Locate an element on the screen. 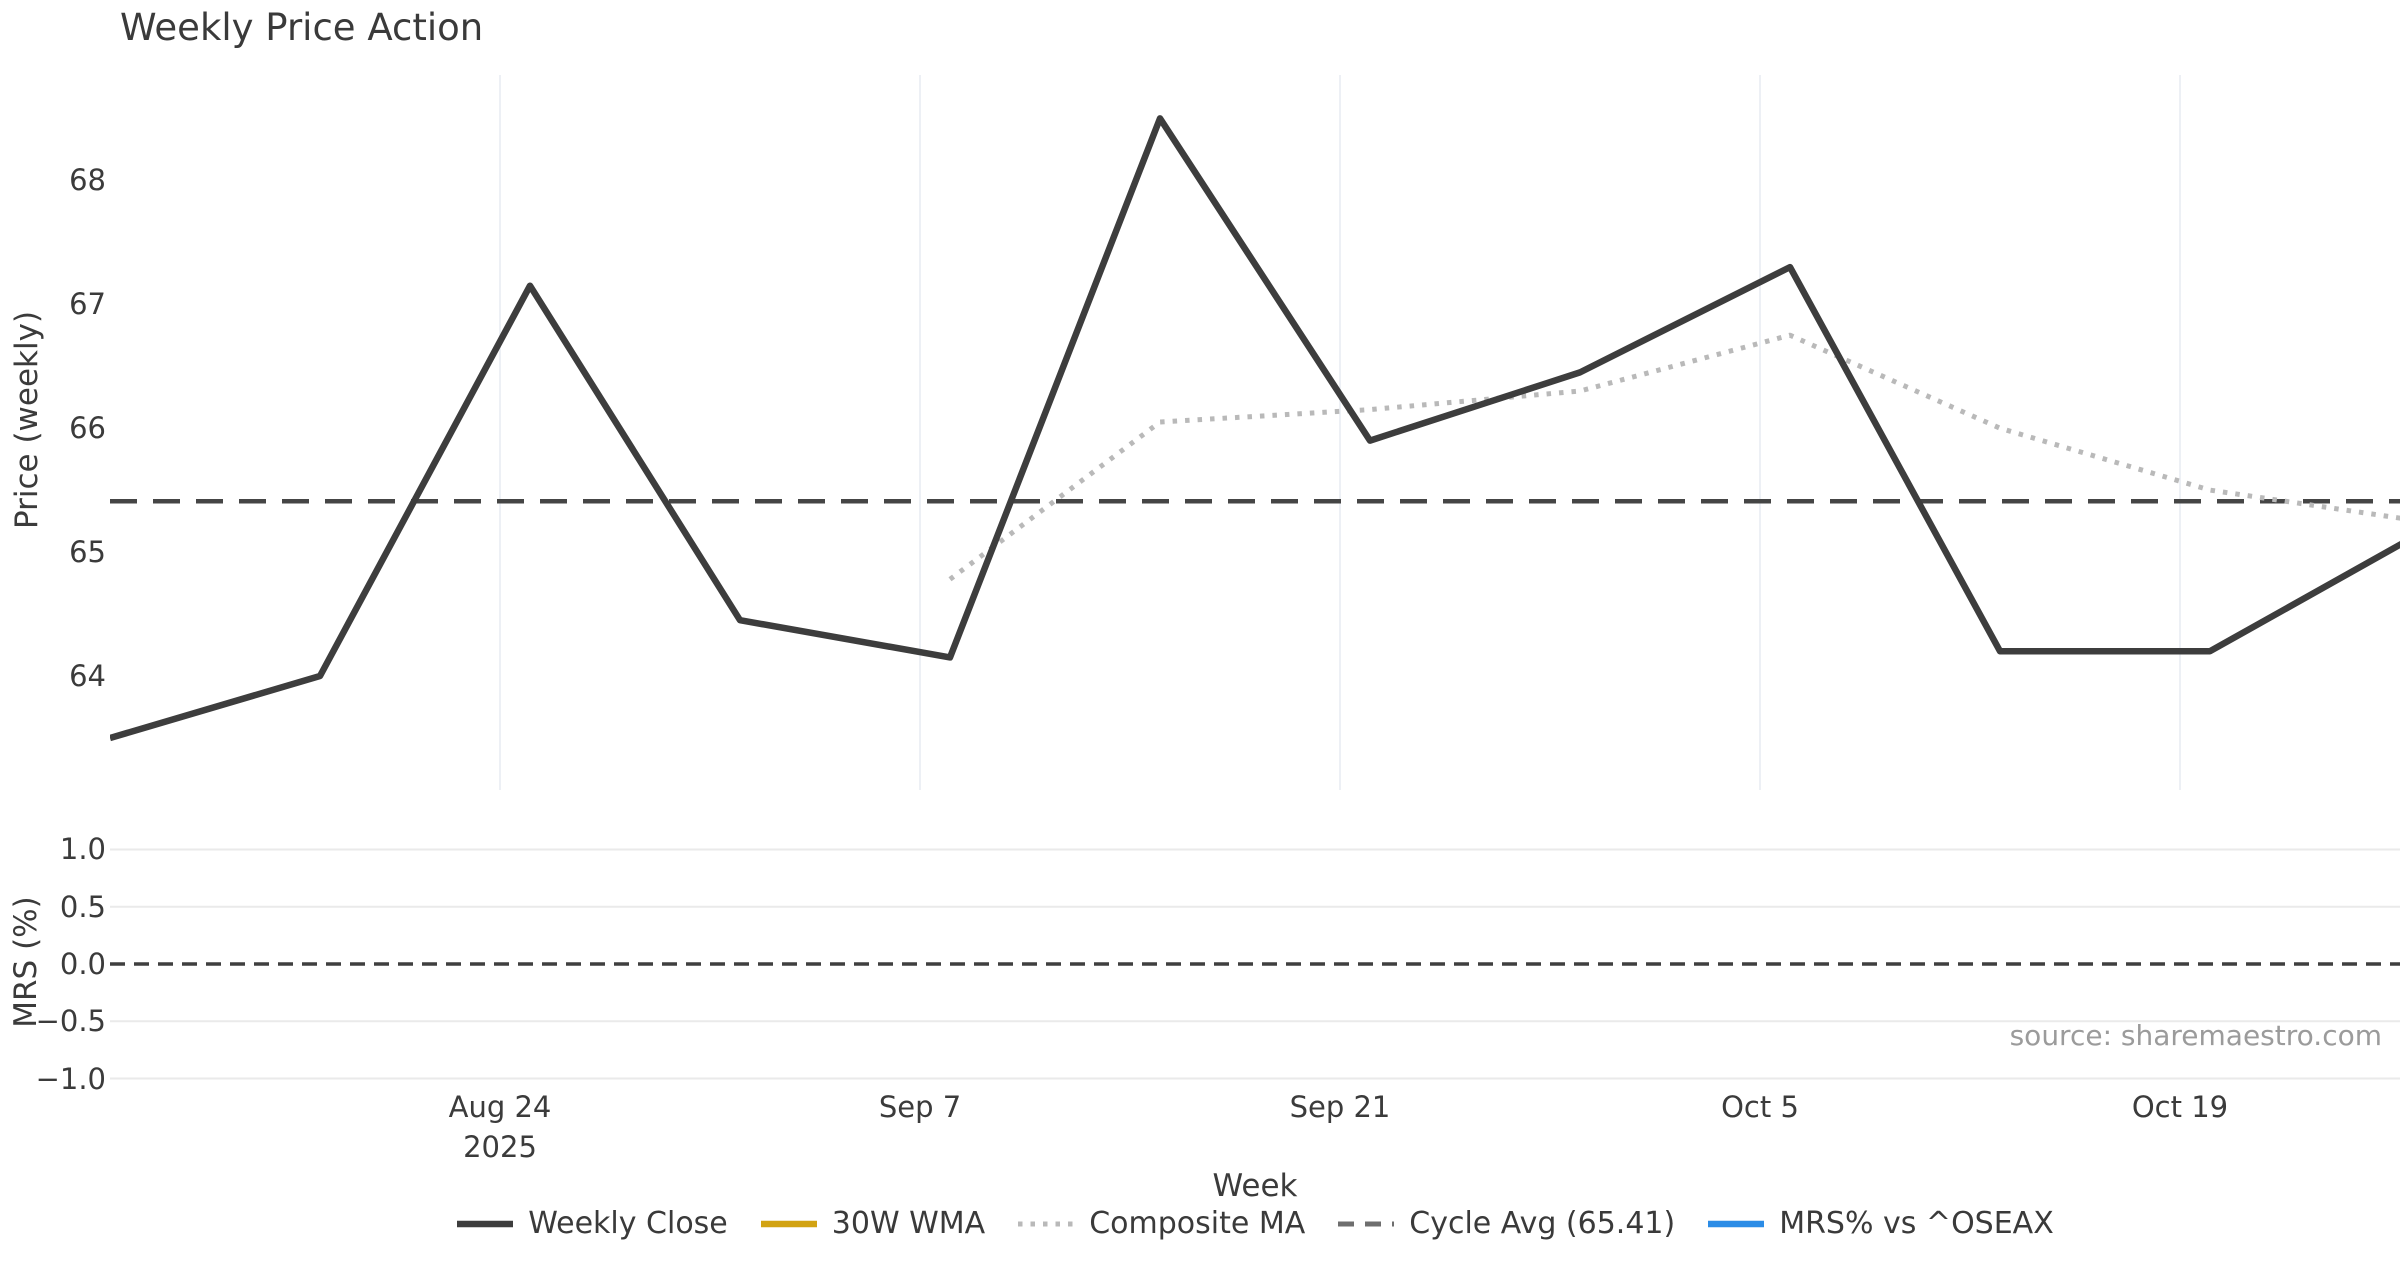 This screenshot has width=2400, height=1264. x-tick-label: Aug 24 is located at coordinates (500, 1107).